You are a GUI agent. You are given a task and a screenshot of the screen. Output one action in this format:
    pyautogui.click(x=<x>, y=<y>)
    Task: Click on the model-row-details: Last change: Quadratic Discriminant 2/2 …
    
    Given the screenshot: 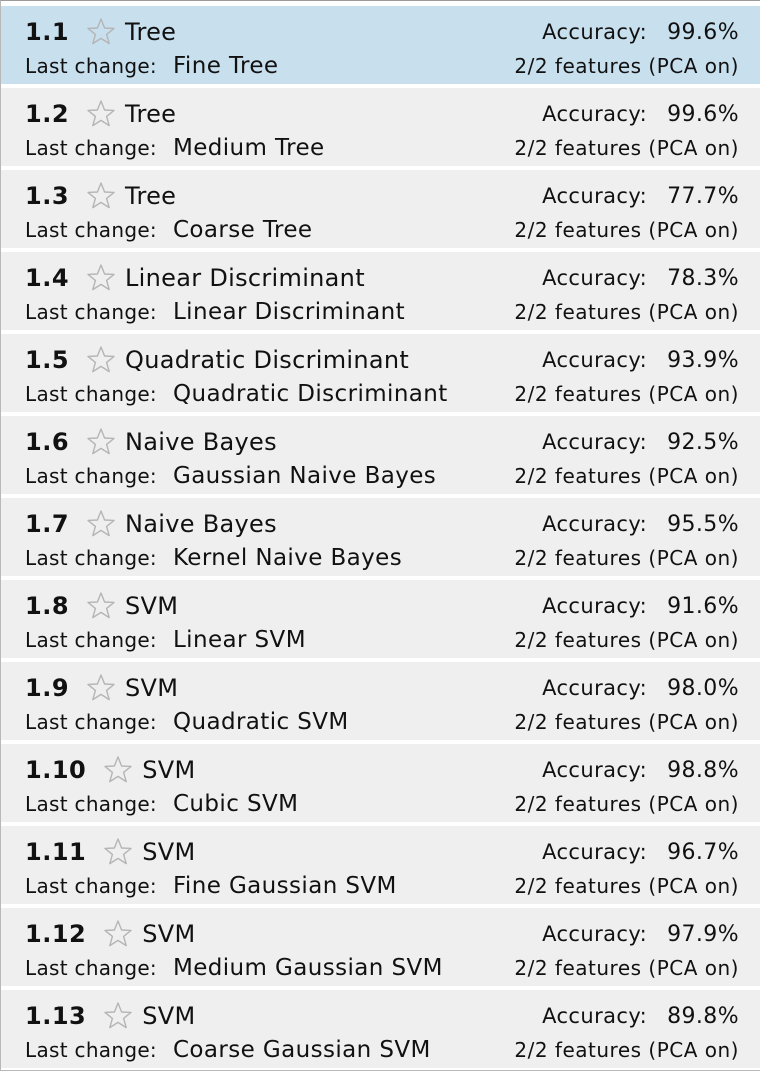 What is the action you would take?
    pyautogui.click(x=382, y=394)
    